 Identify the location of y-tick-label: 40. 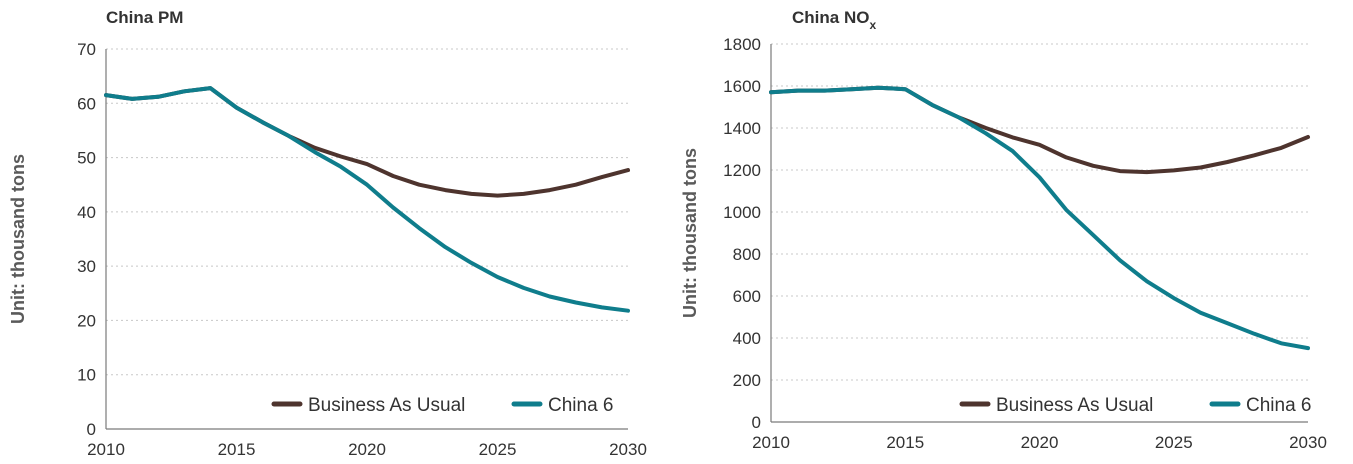
(86, 212).